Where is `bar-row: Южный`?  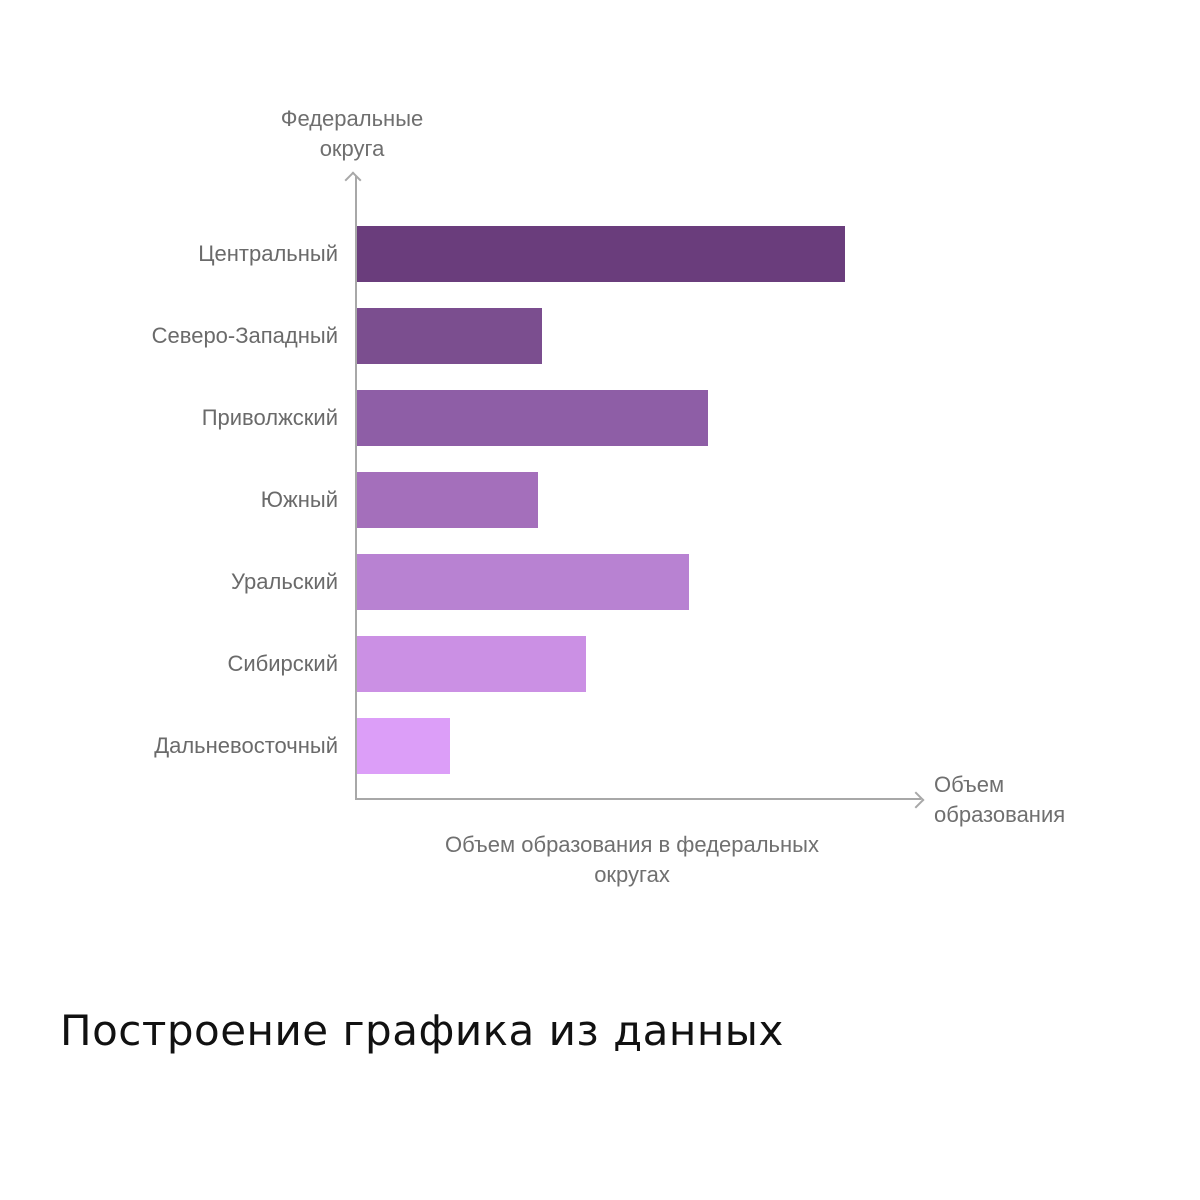
bar-row: Южный is located at coordinates (500, 500).